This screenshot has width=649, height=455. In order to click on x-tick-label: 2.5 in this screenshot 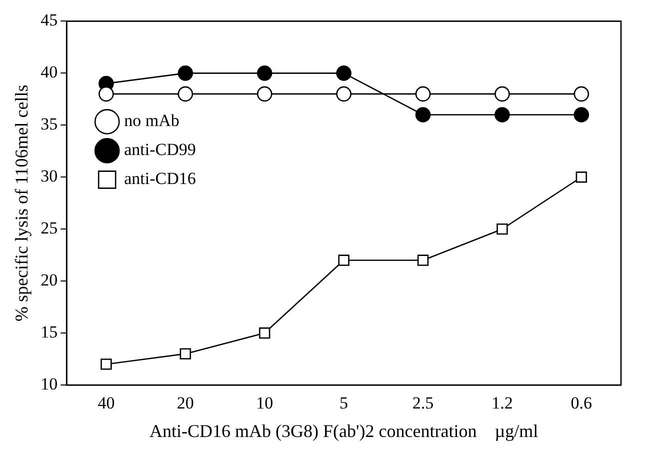, I will do `click(423, 403)`.